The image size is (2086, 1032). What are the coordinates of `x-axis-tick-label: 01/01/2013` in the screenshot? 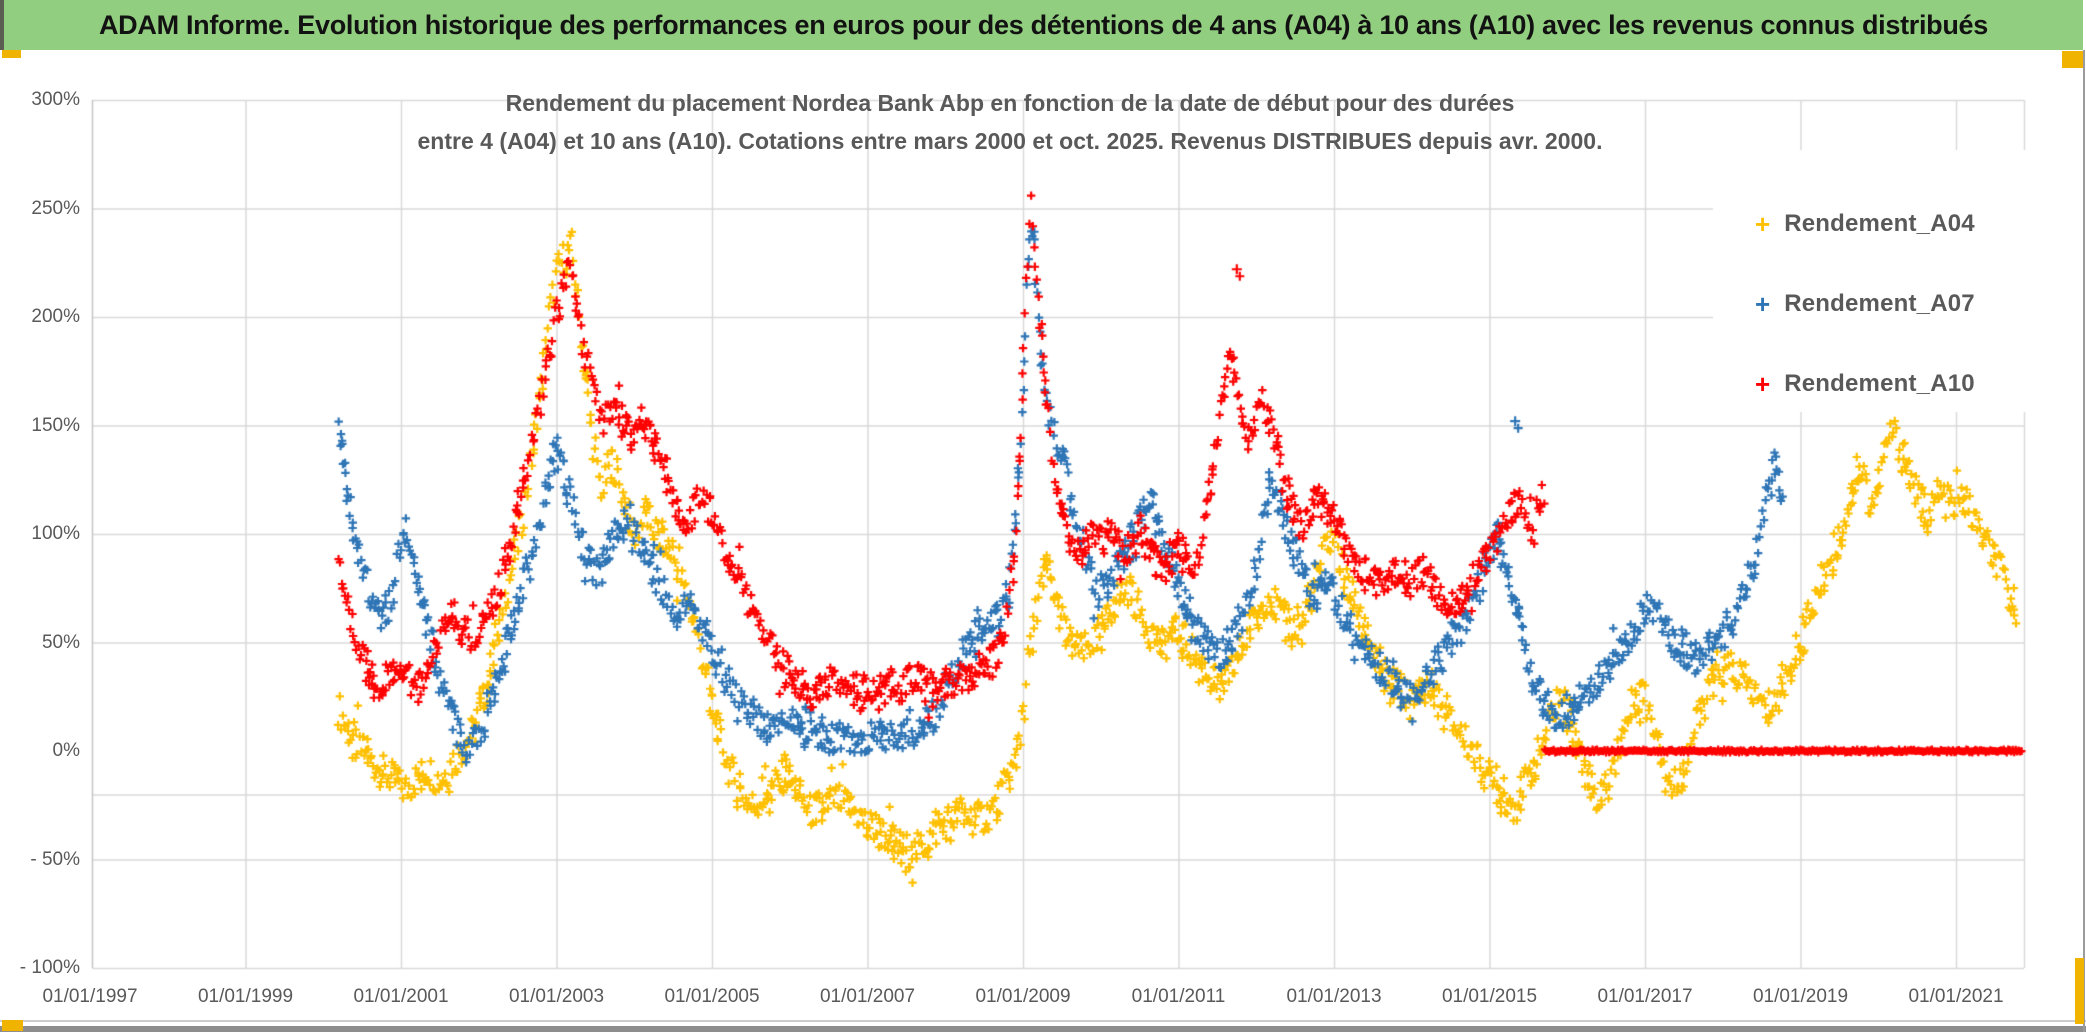 It's located at (1334, 996).